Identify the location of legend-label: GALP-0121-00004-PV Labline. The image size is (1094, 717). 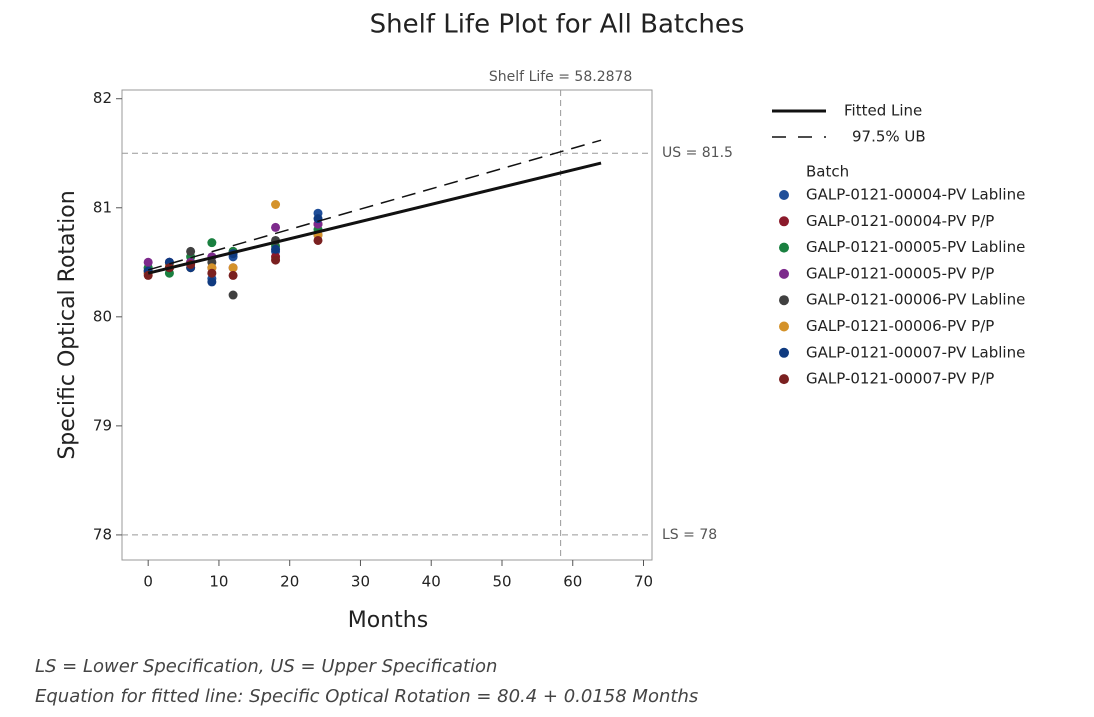
(915, 195).